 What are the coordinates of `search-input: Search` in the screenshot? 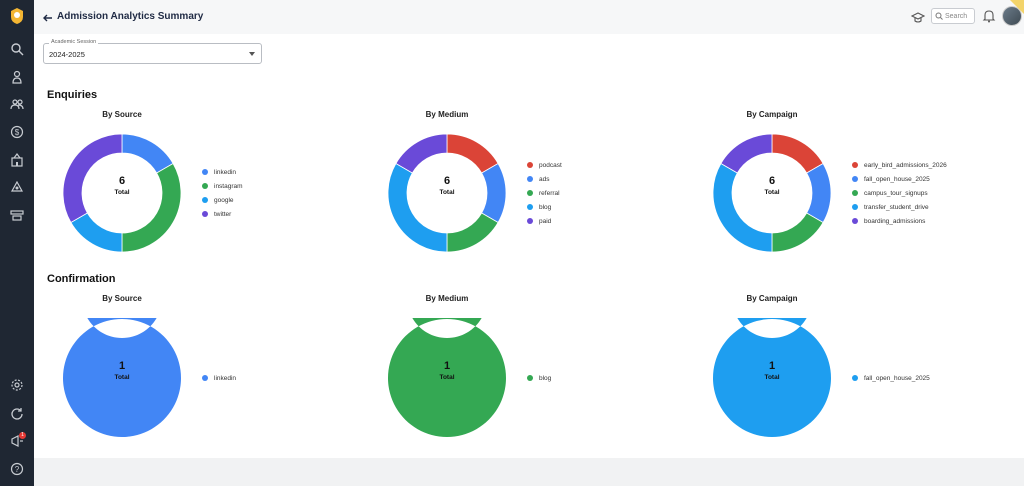 It's located at (953, 16).